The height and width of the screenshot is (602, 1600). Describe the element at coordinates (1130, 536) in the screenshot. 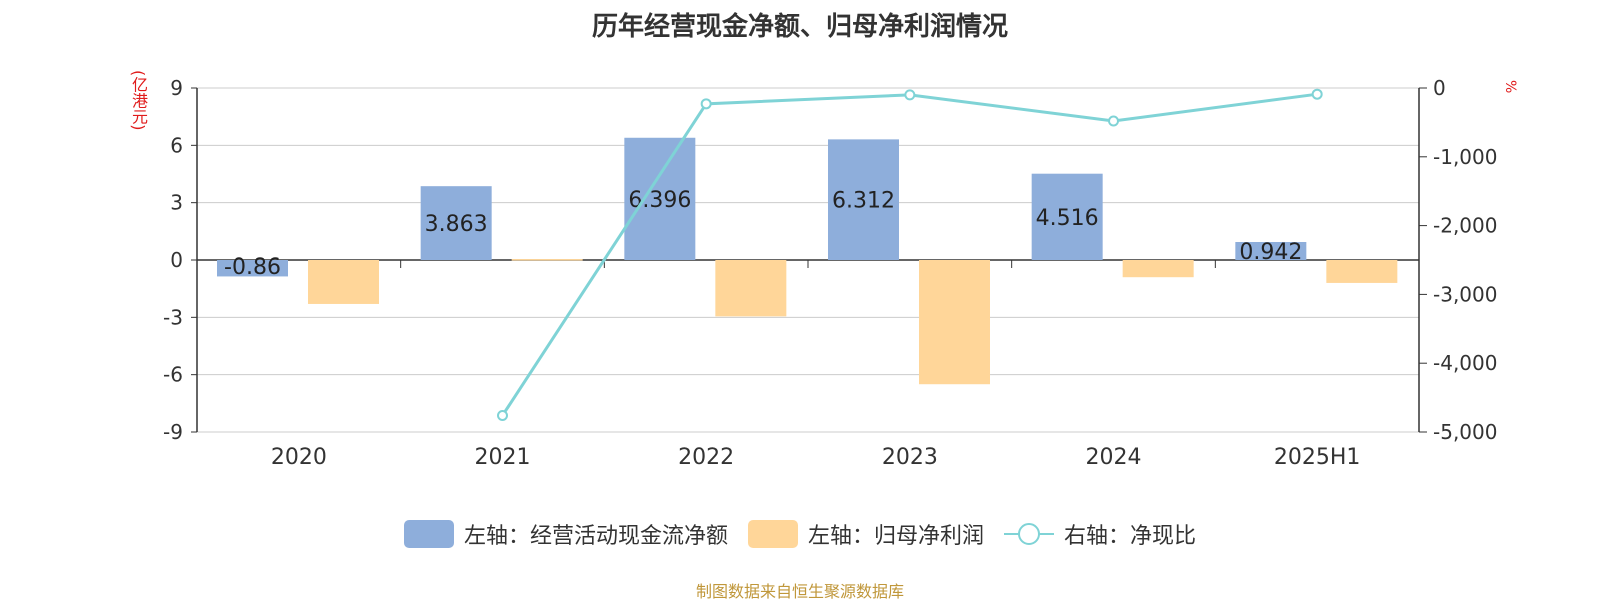

I see `legend-label-cash-ratio: 右轴：净现比` at that location.